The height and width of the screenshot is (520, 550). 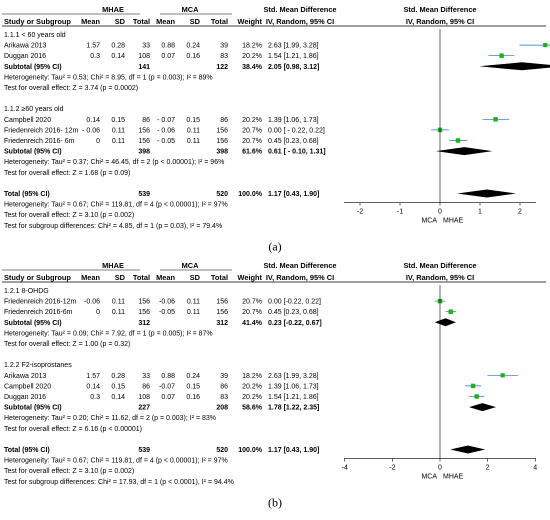 What do you see at coordinates (166, 120) in the screenshot?
I see `mean2-value: - 0.07` at bounding box center [166, 120].